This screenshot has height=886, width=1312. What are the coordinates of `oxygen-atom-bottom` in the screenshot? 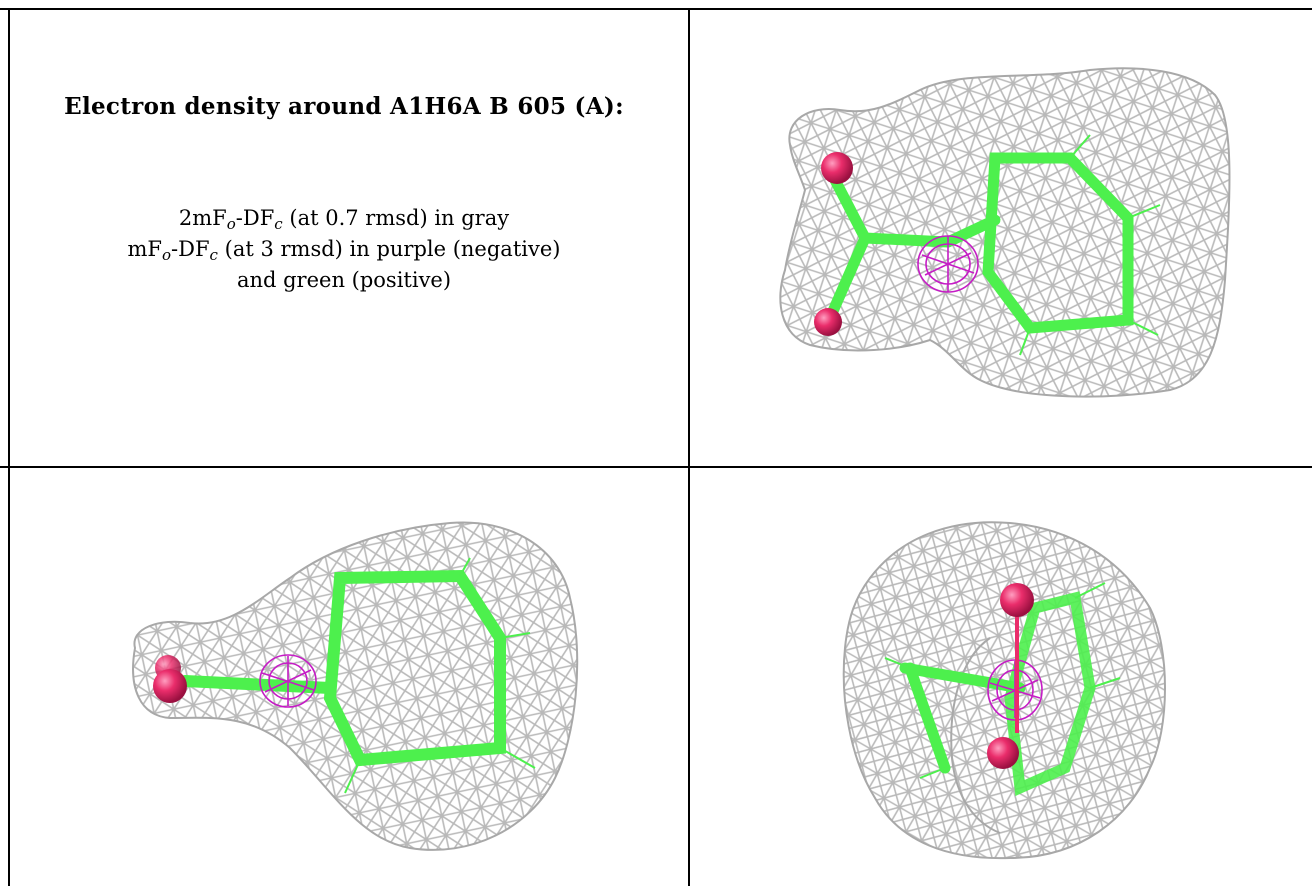 It's located at (1003, 753).